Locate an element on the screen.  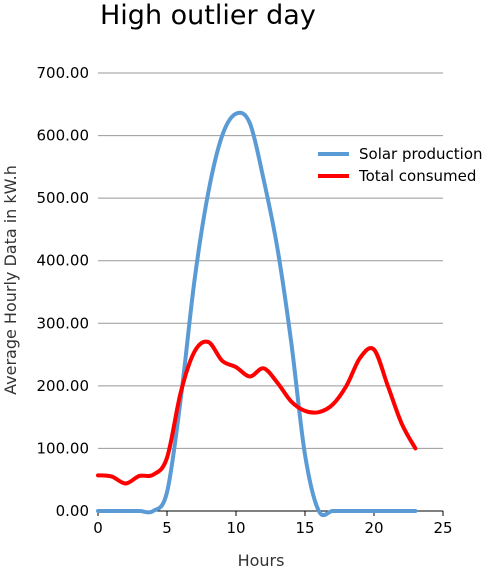
x-tick-label: 15 is located at coordinates (304, 528).